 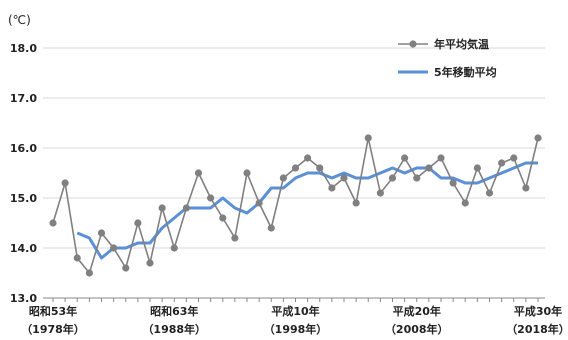 I want to click on y-axis-ticks: 13.0 14.0 15.0 16.0 17.0 18.0, so click(x=23, y=173).